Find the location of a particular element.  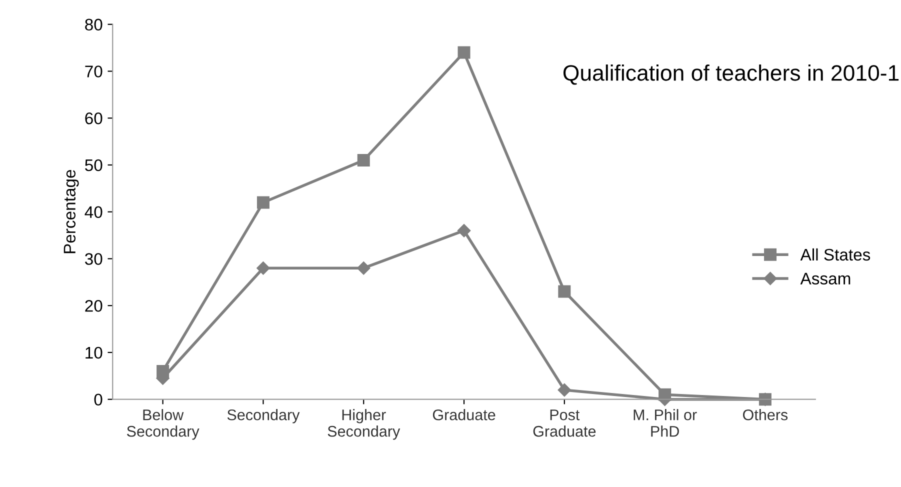

x-tick-label: Below Secondary is located at coordinates (163, 424).